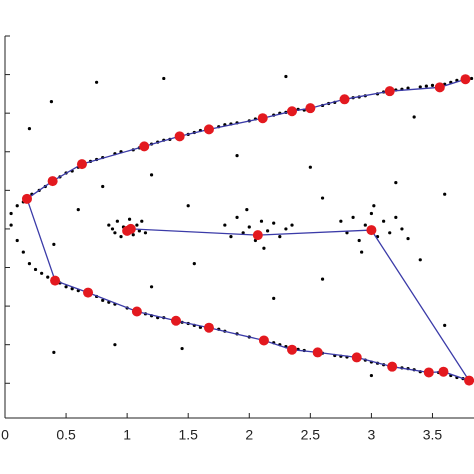 This screenshot has height=474, width=474. I want to click on x-tick-label: 3, so click(372, 435).